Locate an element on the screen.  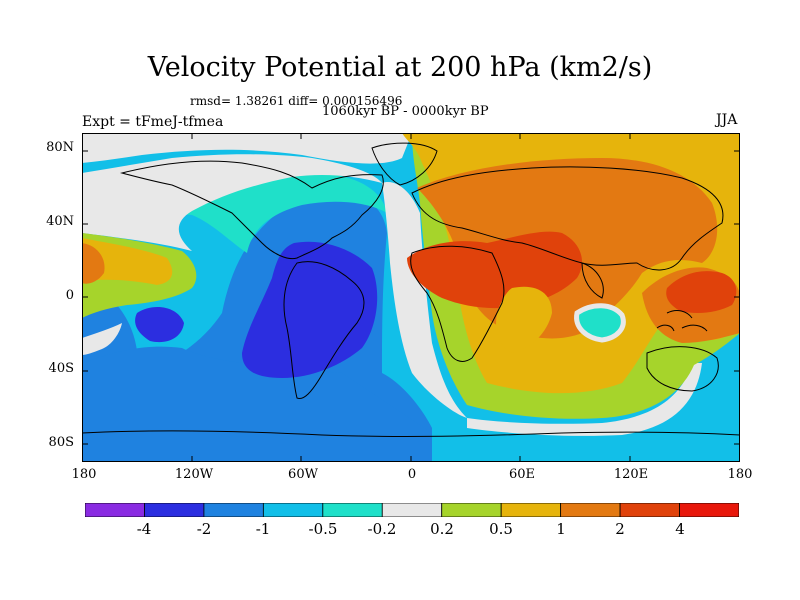
color-bar is located at coordinates (412, 510).